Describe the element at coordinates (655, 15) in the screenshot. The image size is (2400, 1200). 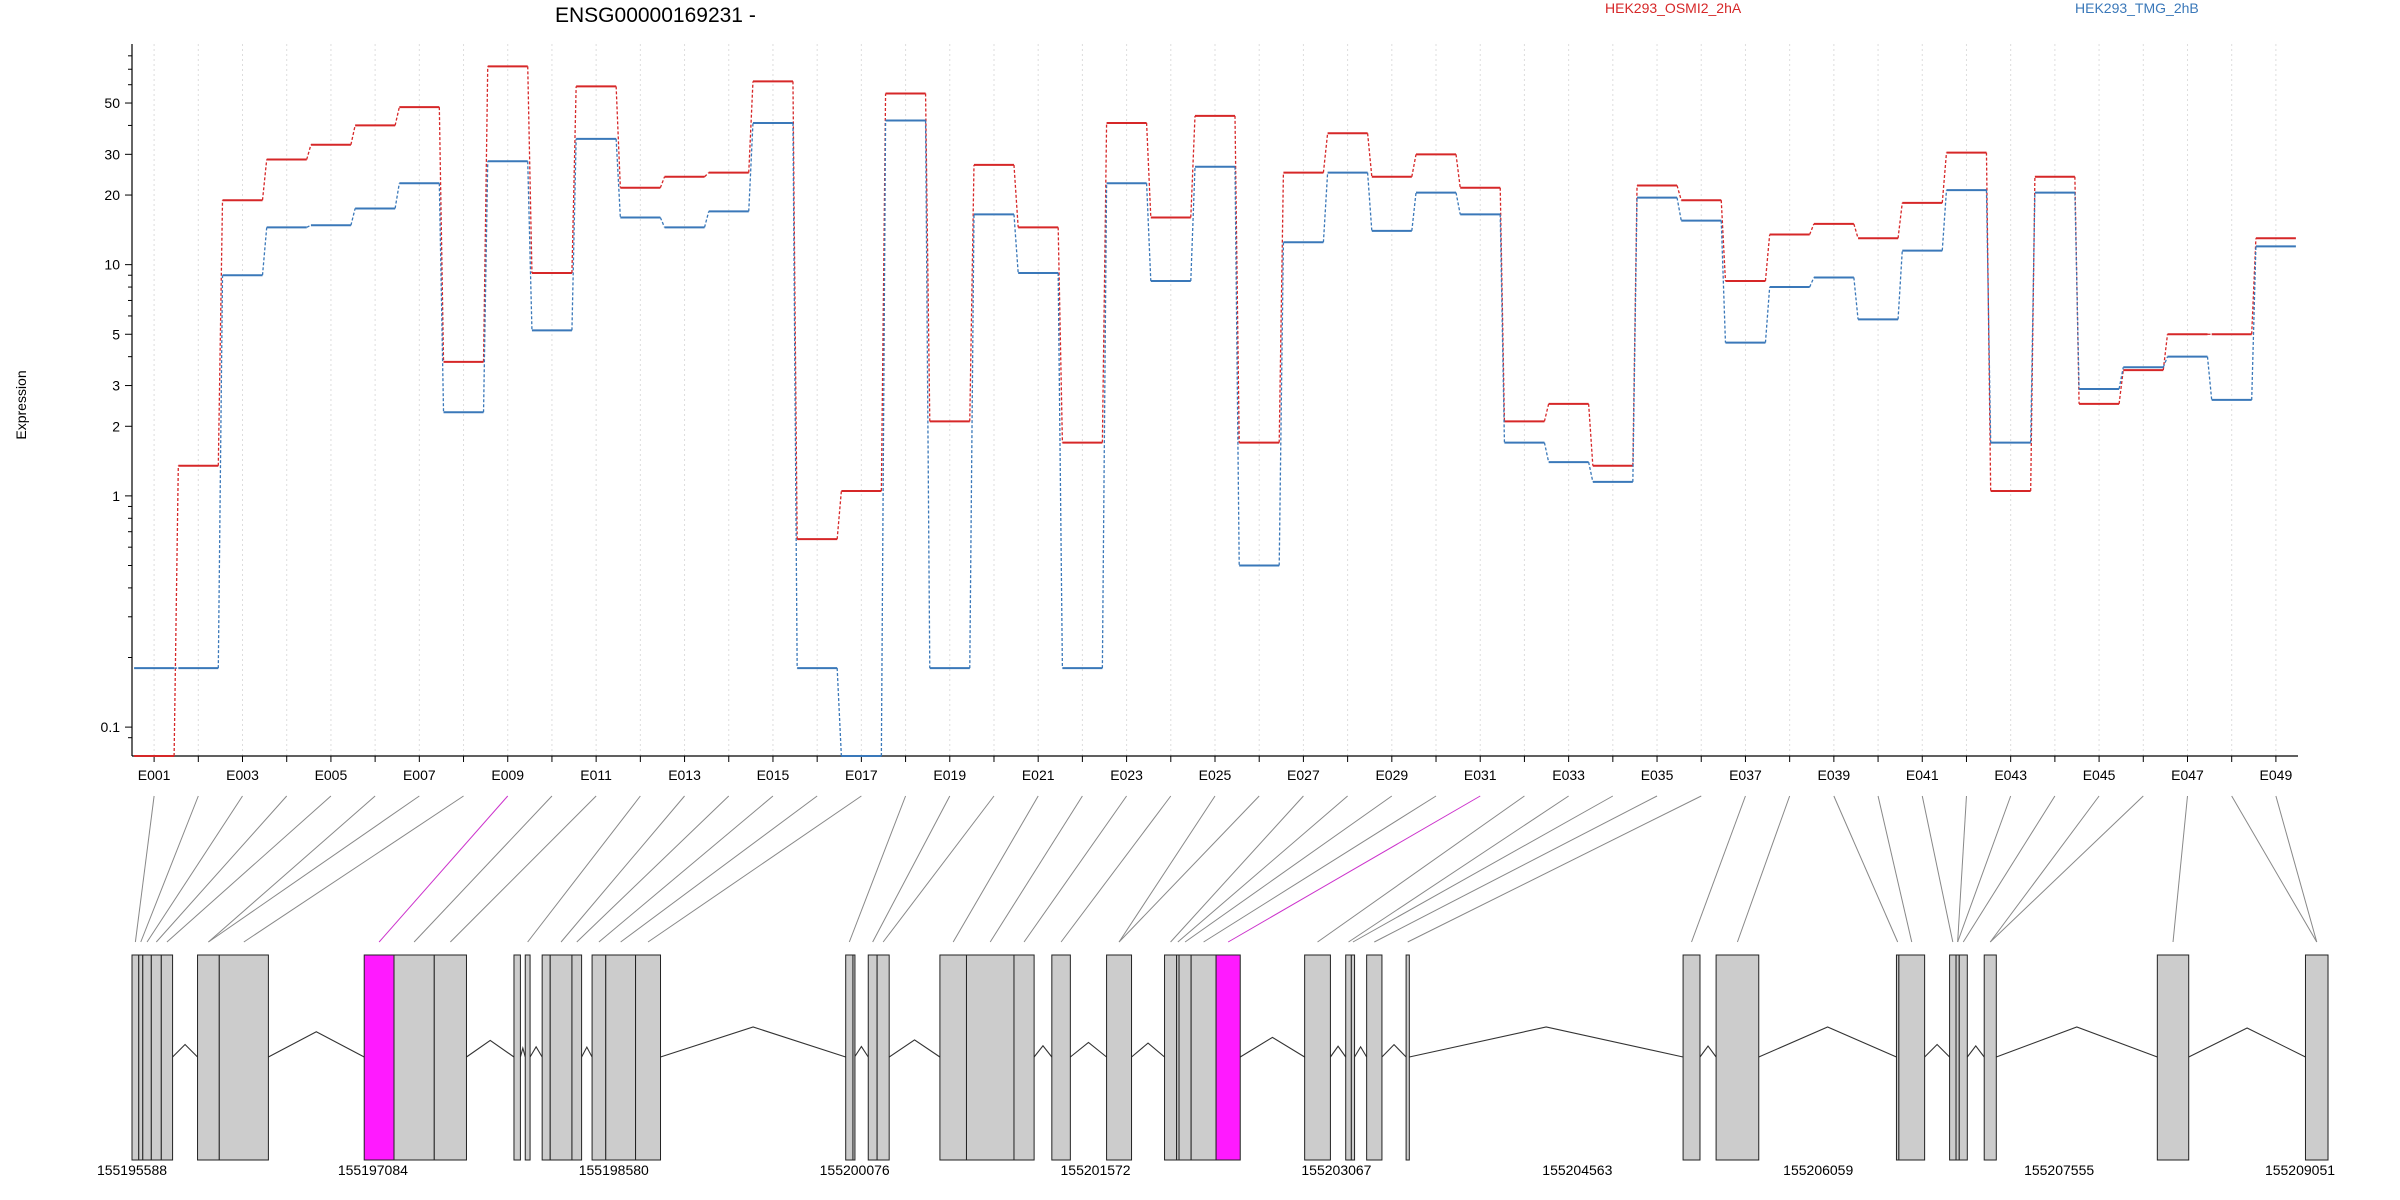
I see `chart-title: ENSG00000169231 -` at that location.